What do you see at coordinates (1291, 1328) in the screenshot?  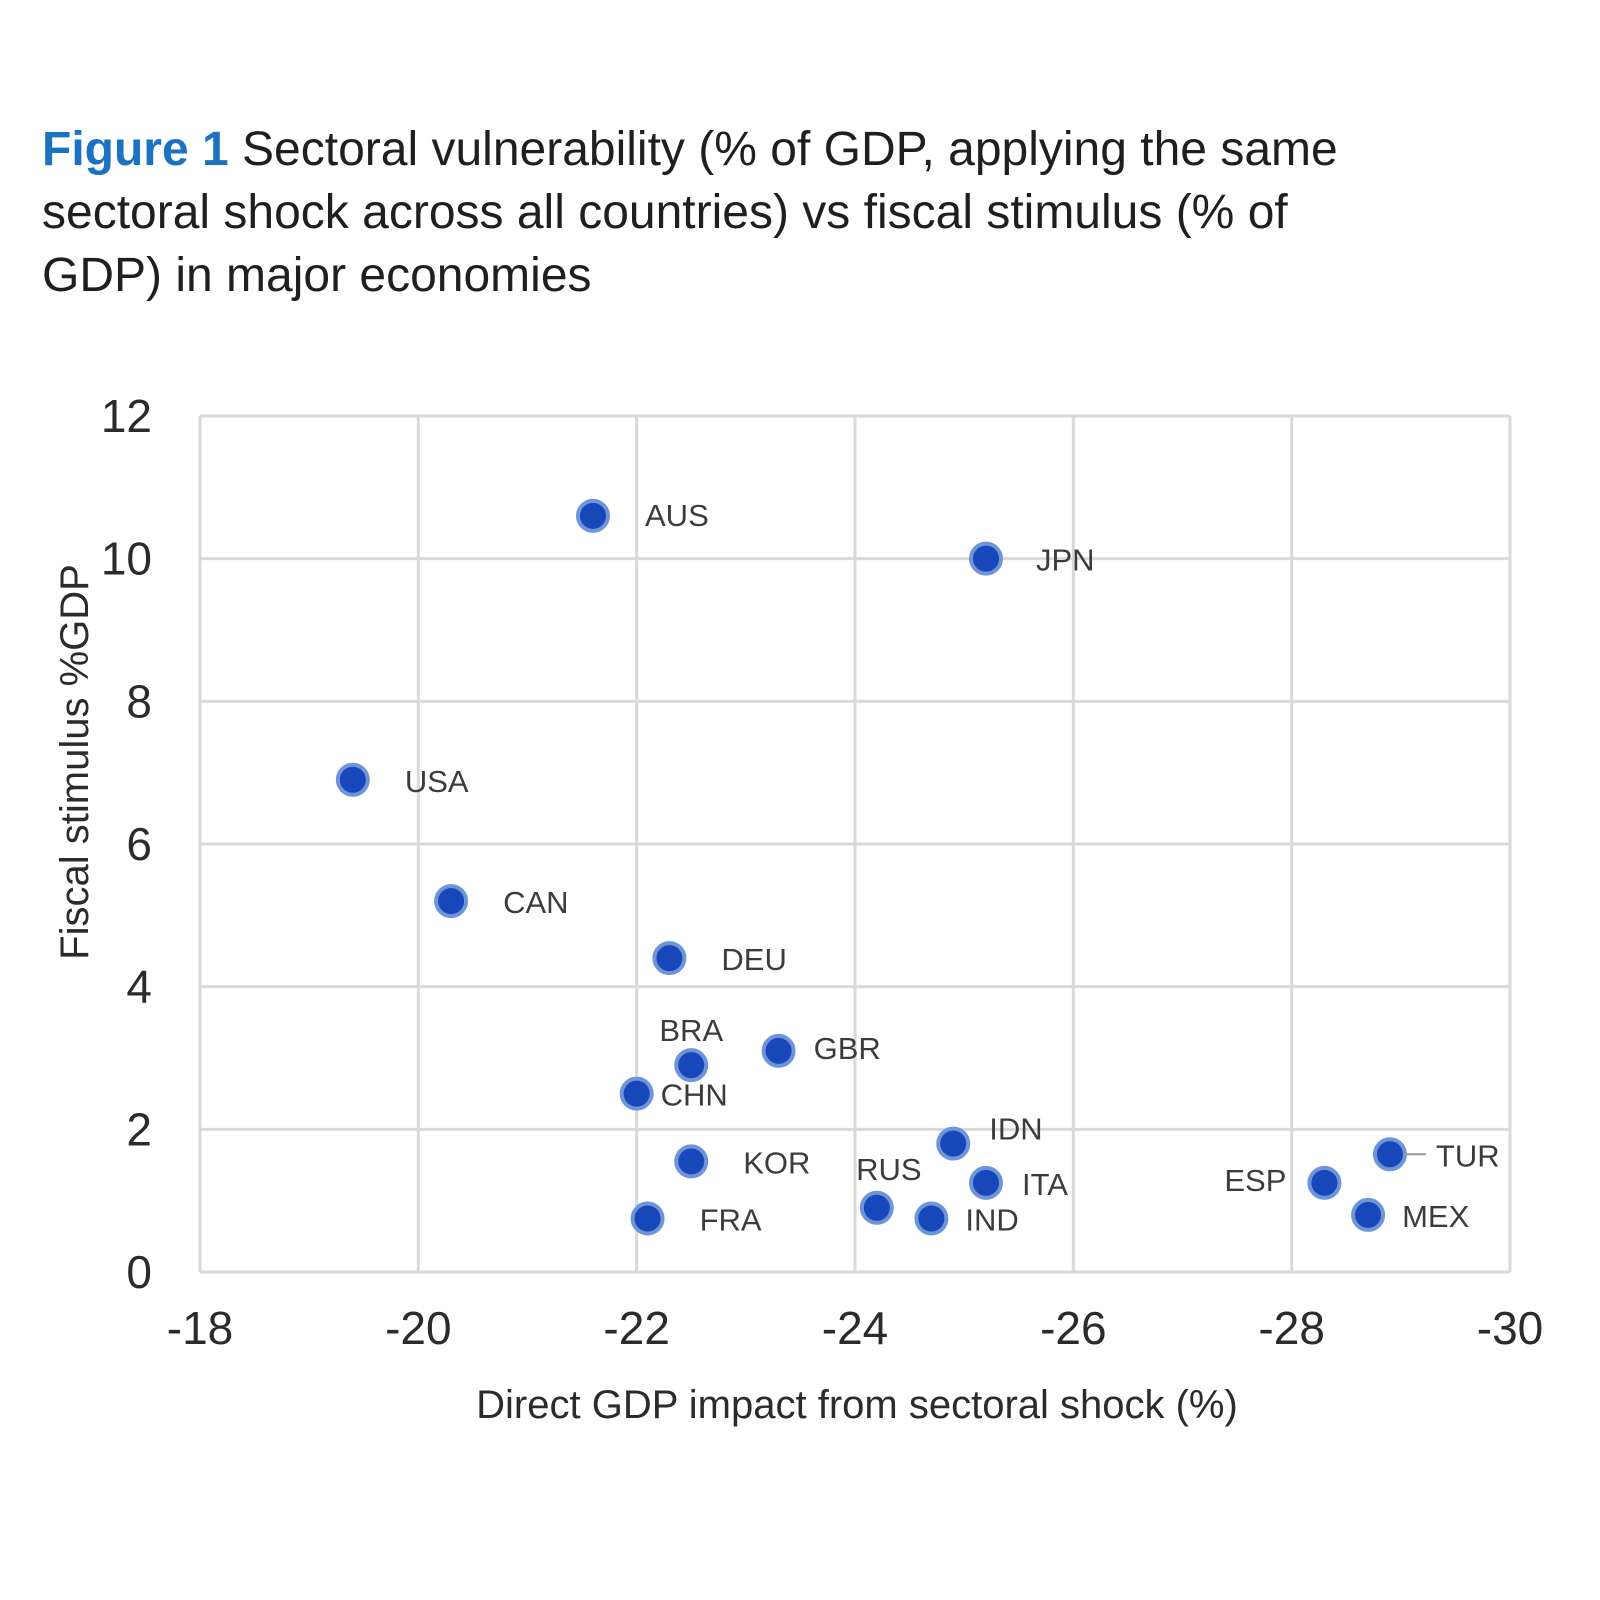 I see `x-tick-label: -28` at bounding box center [1291, 1328].